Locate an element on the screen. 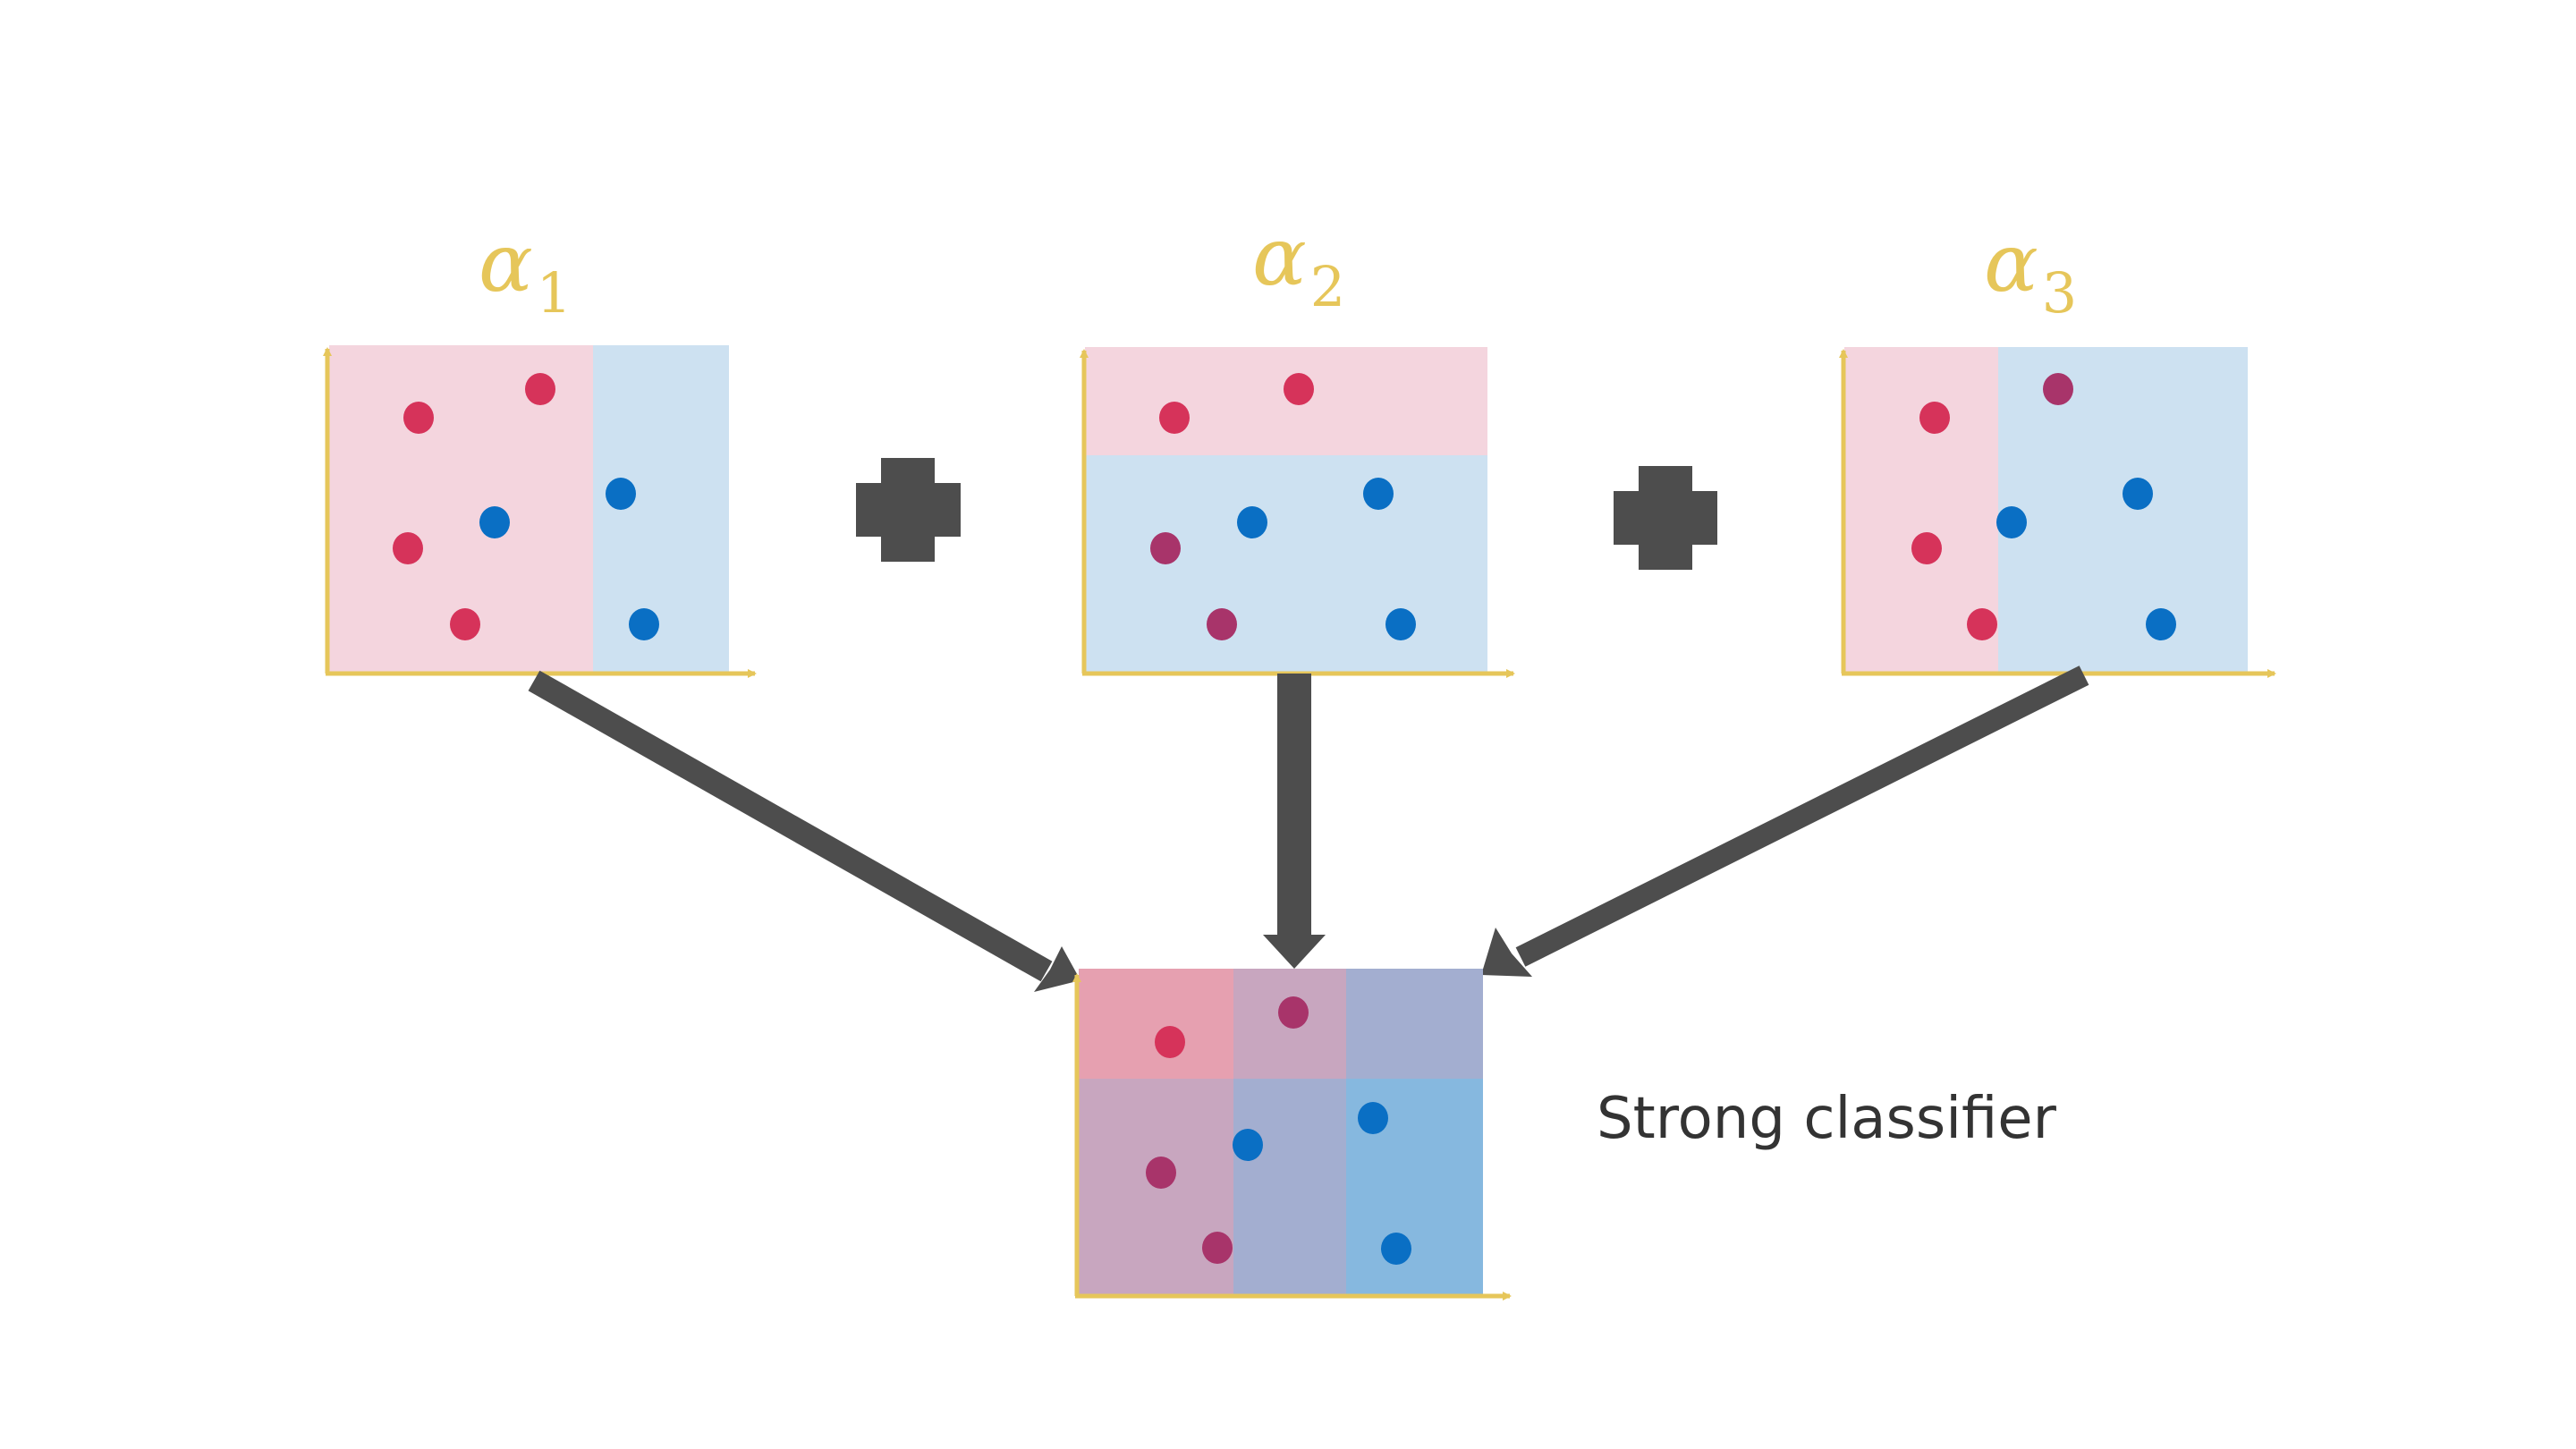 The height and width of the screenshot is (1449, 2576). strong-classifier-label: Strong classifier is located at coordinates (1827, 1119).